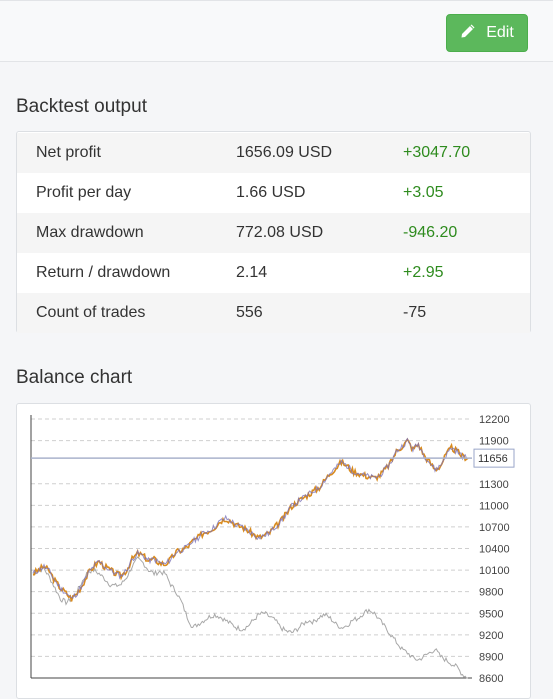 This screenshot has width=553, height=699. What do you see at coordinates (273, 313) in the screenshot?
I see `stats-row: Count of trades 556 -75` at bounding box center [273, 313].